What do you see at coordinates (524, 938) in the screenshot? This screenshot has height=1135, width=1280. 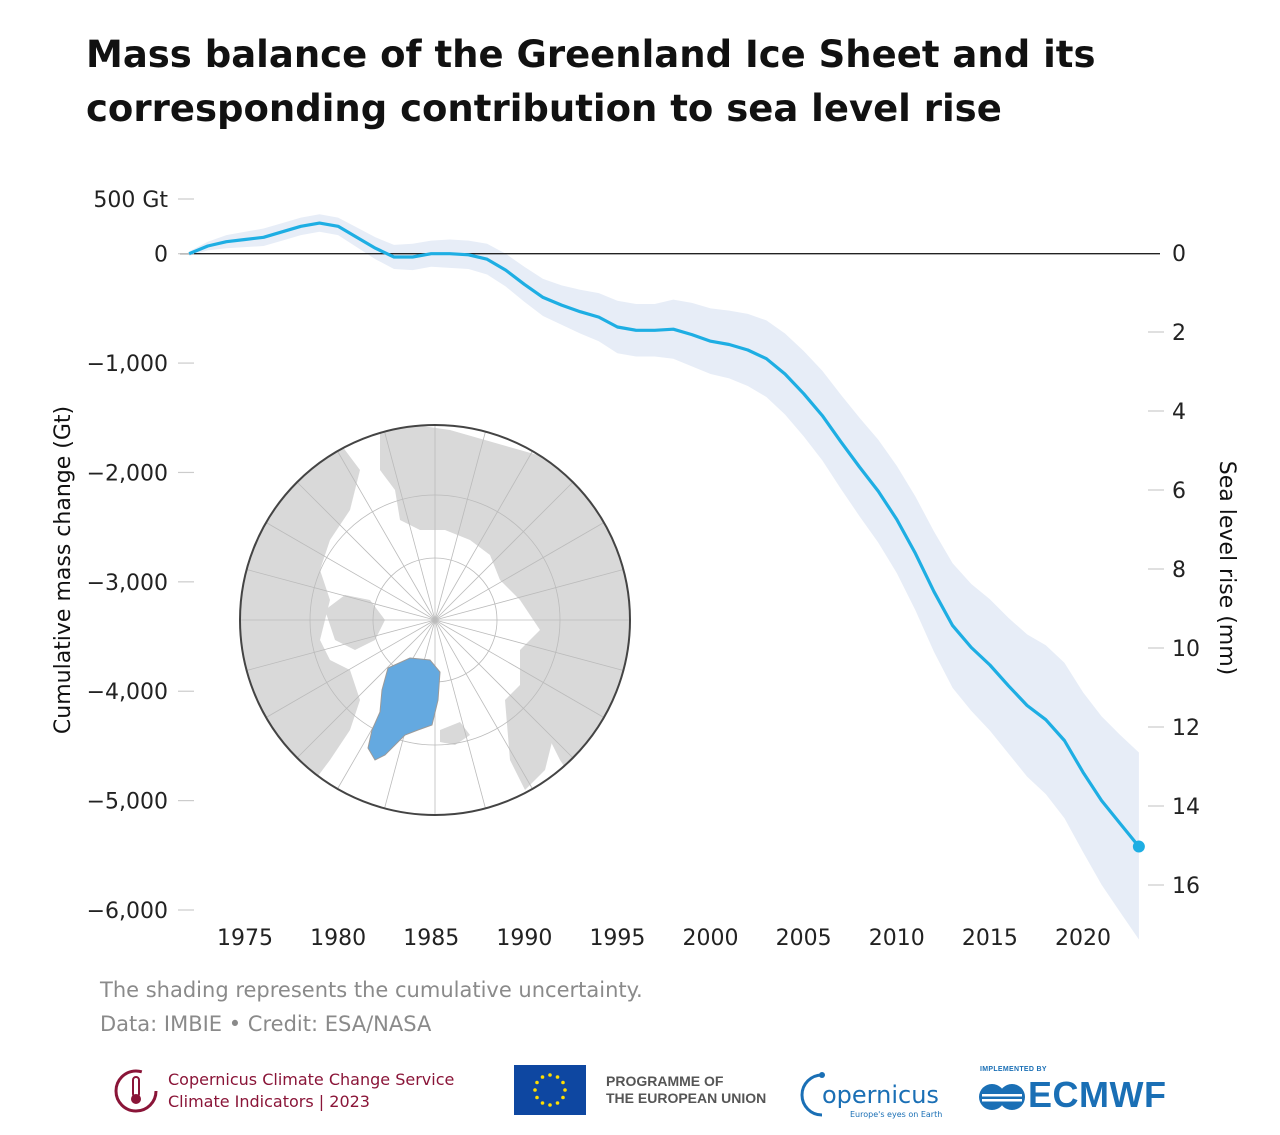 I see `x-tick-label: 1990` at bounding box center [524, 938].